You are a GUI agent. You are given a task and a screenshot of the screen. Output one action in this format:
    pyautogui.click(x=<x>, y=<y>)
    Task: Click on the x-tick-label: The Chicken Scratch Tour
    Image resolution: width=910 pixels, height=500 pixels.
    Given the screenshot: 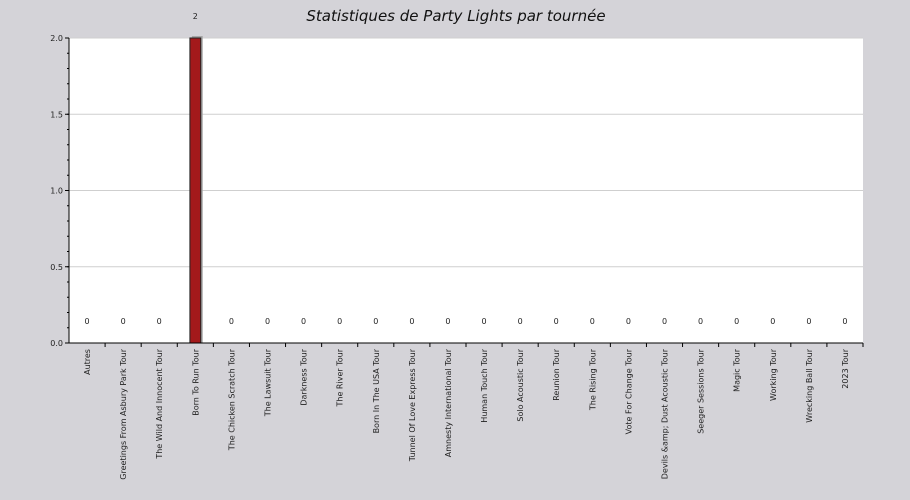 What is the action you would take?
    pyautogui.click(x=231, y=399)
    